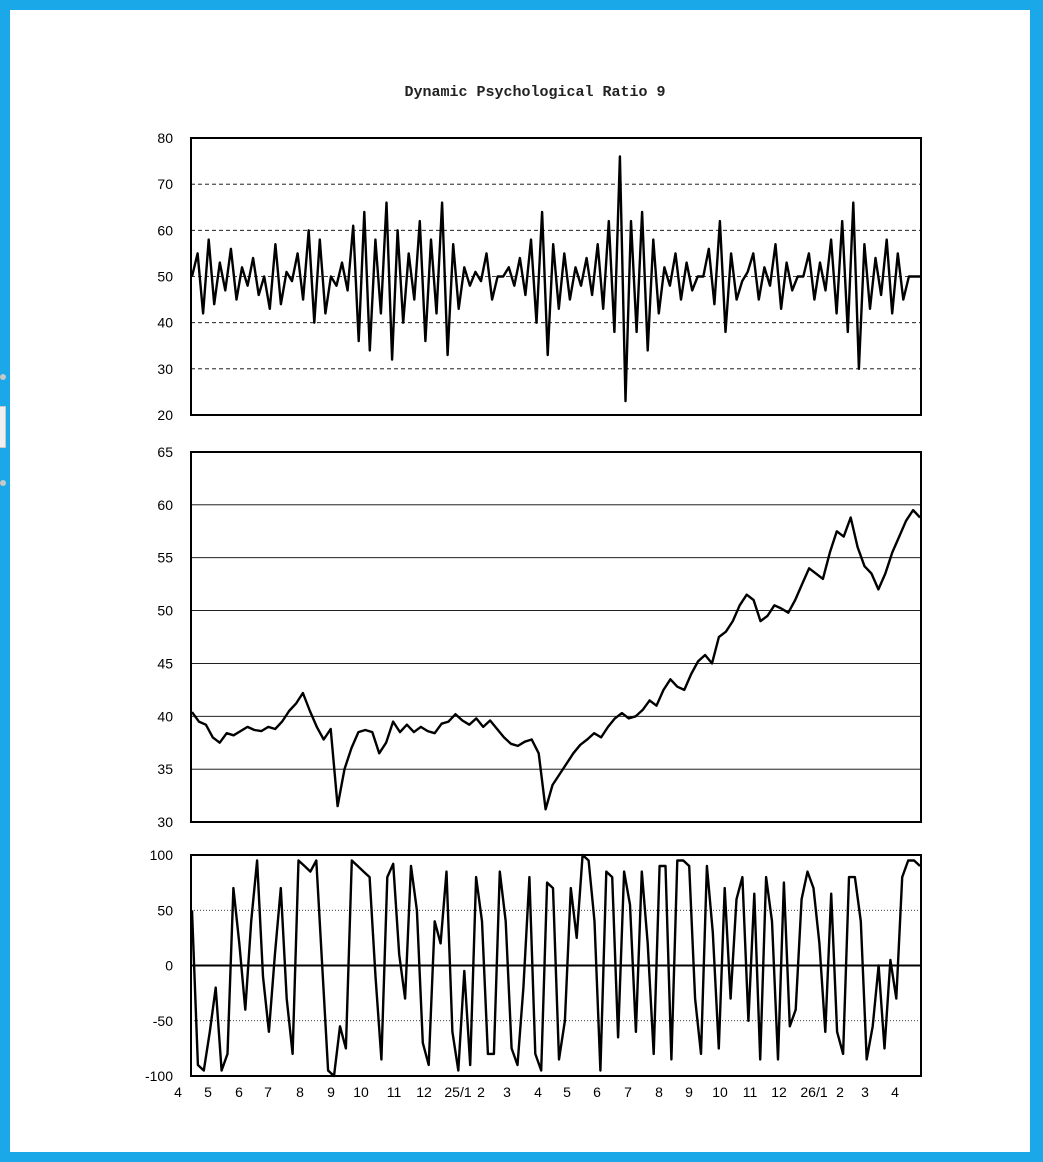  What do you see at coordinates (159, 1076) in the screenshot?
I see `y-tick-label: -100` at bounding box center [159, 1076].